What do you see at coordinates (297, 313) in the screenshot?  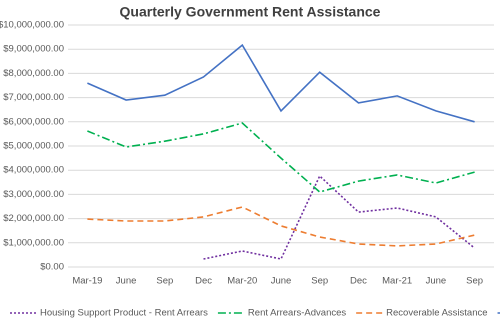 I see `legend-label: Rent Arrears-Advances` at bounding box center [297, 313].